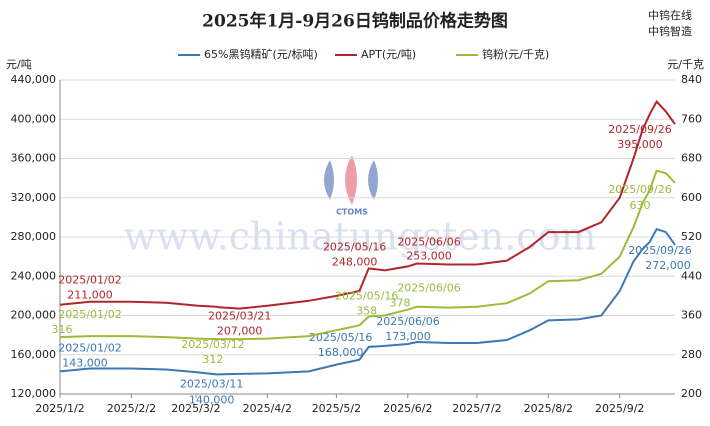 Image resolution: width=710 pixels, height=426 pixels. I want to click on x-tick-label: 2025/9/2, so click(619, 408).